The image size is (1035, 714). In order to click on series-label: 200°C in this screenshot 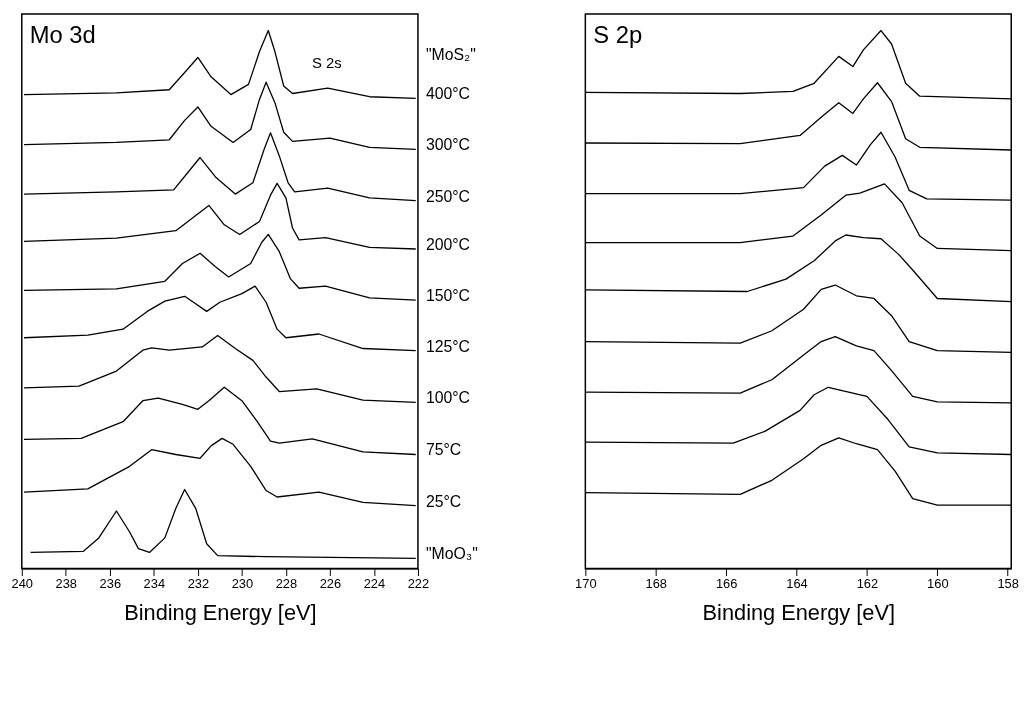, I will do `click(448, 244)`.